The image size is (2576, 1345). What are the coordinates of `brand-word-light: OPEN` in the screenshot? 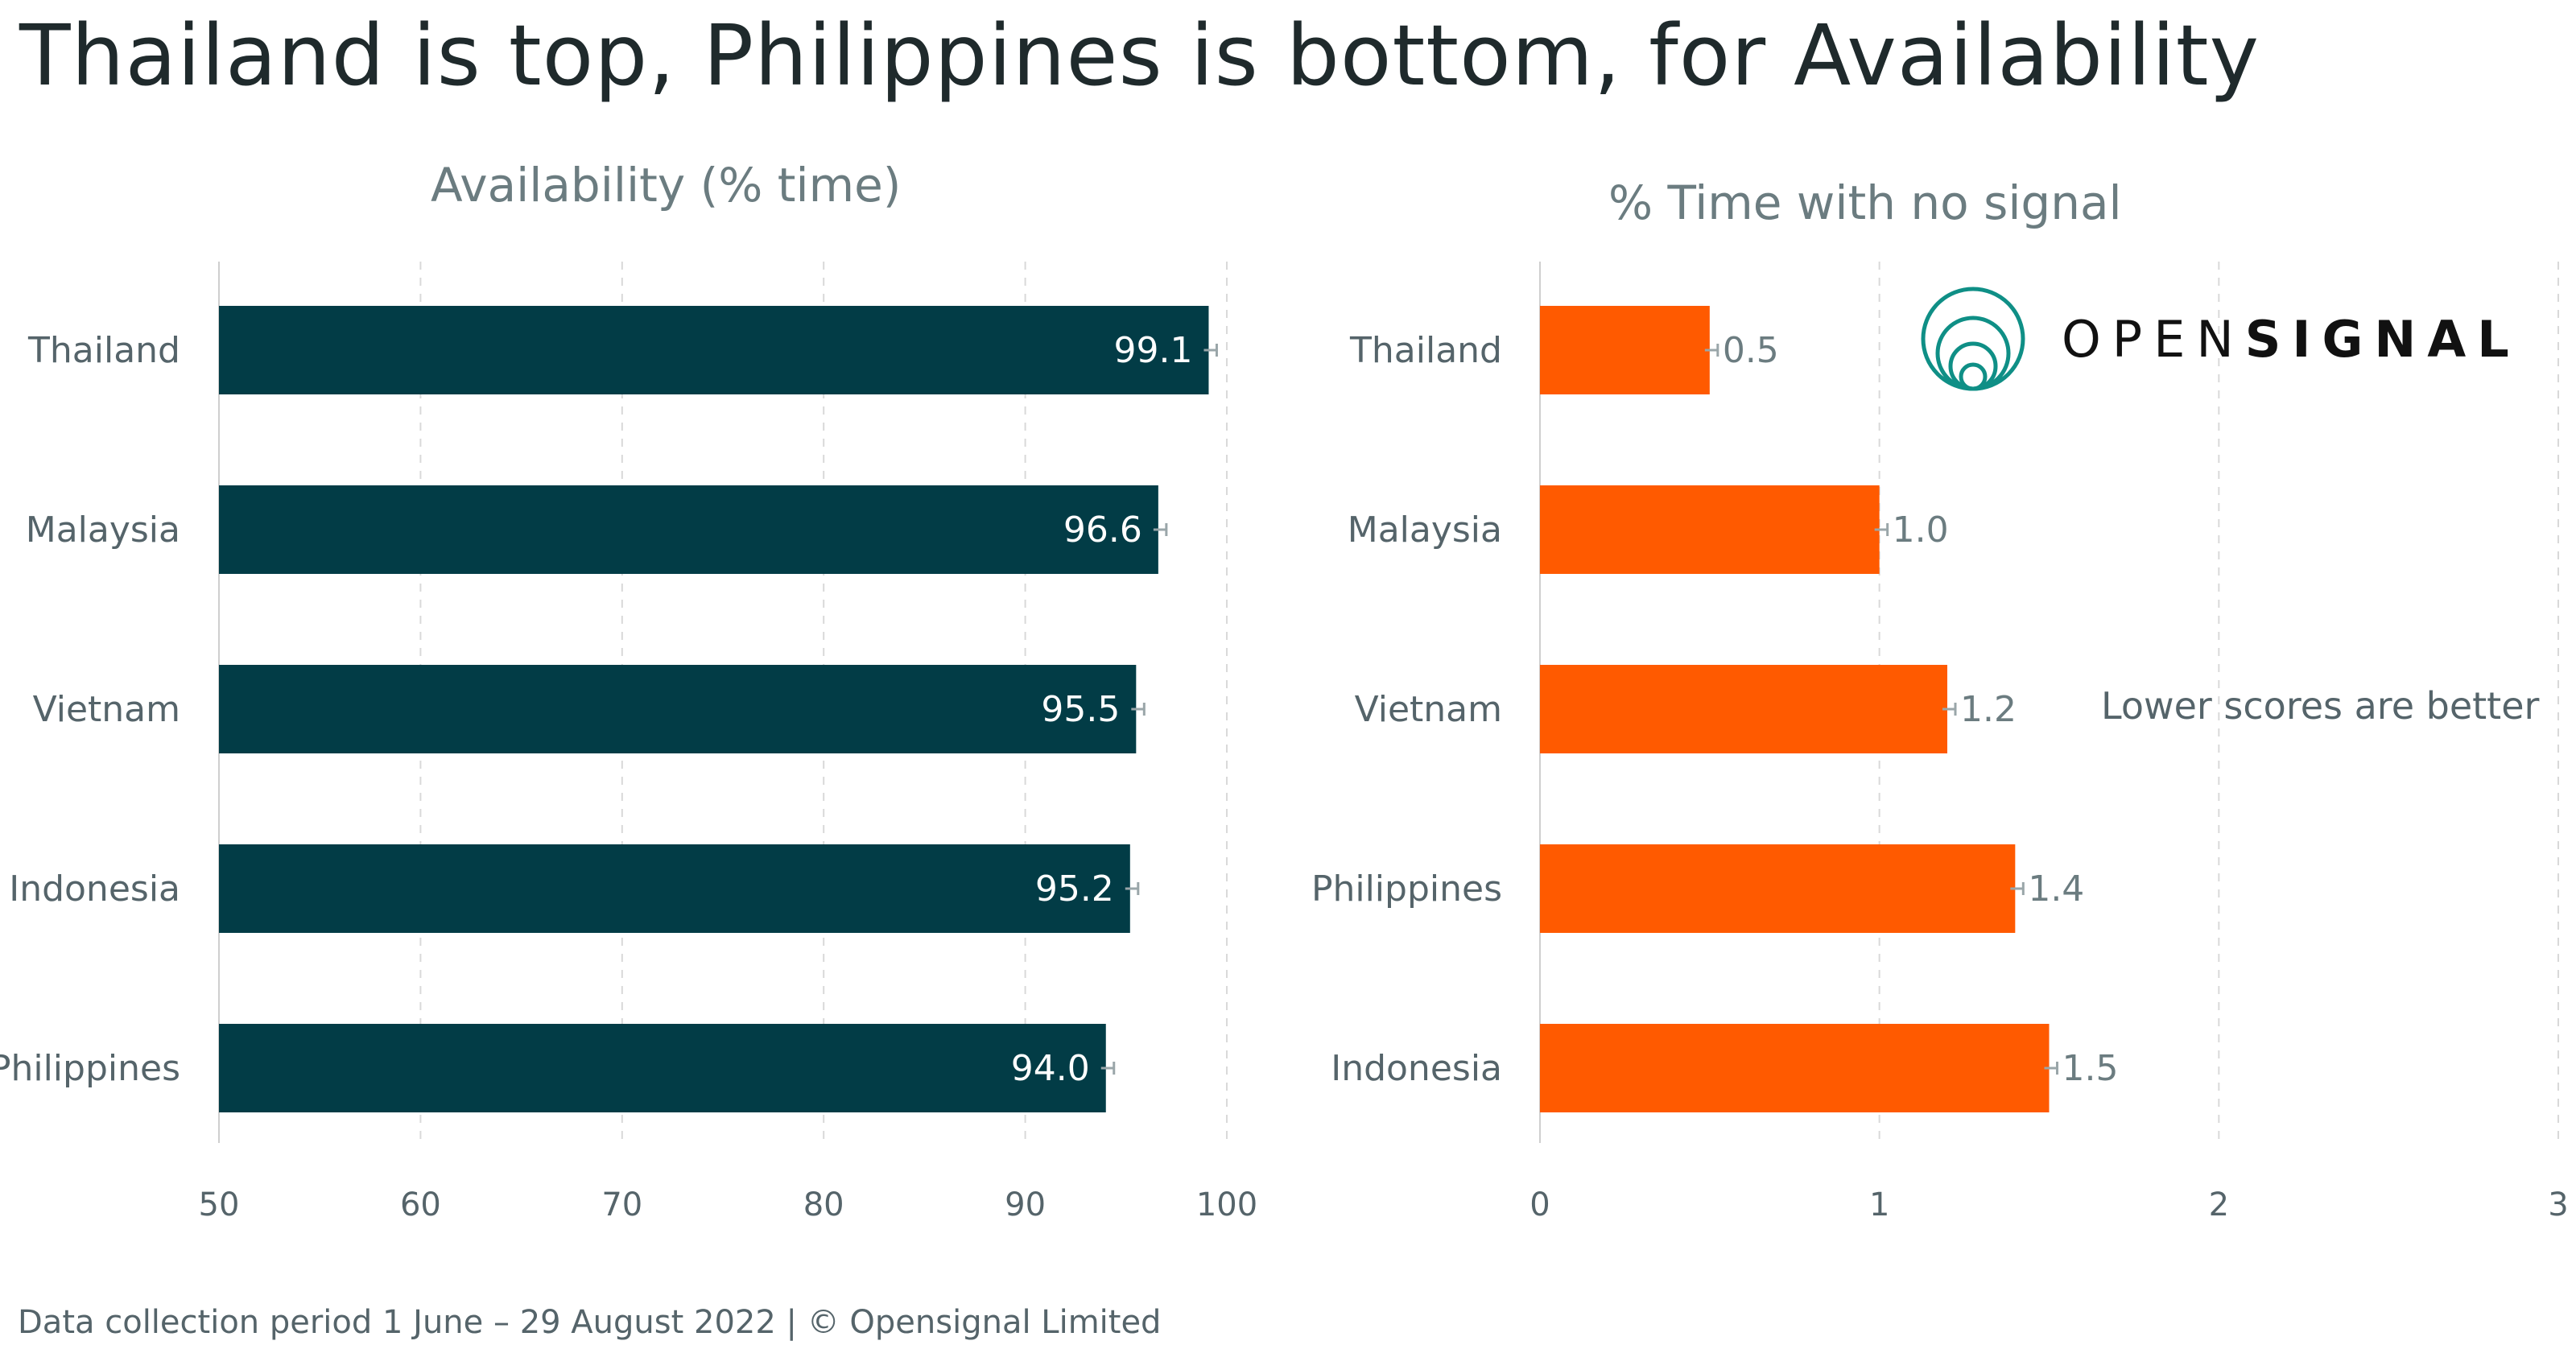 It's located at (2153, 339).